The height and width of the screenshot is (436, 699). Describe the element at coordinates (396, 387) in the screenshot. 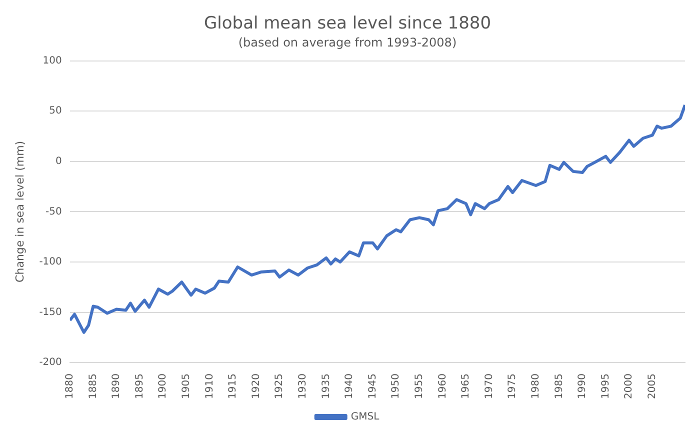

I see `x-tick-label: 1950` at that location.